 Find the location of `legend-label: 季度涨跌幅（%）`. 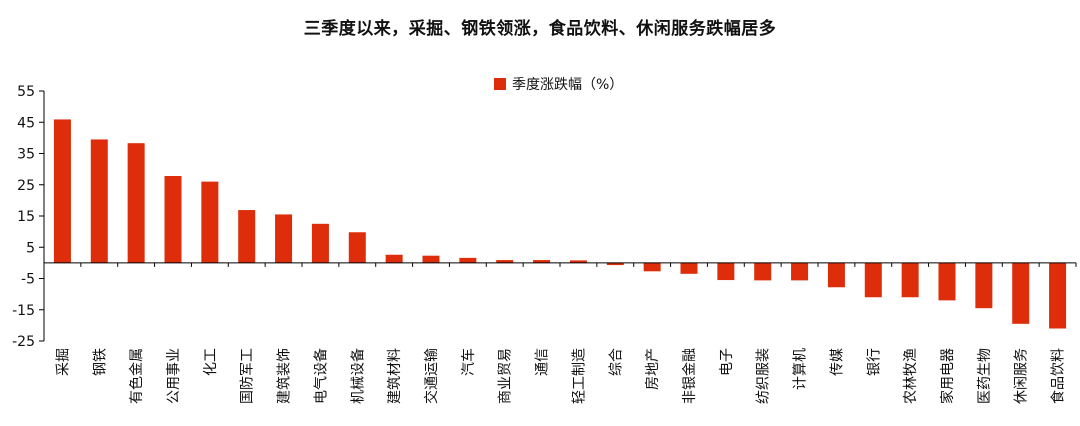

legend-label: 季度涨跌幅（%） is located at coordinates (568, 85).